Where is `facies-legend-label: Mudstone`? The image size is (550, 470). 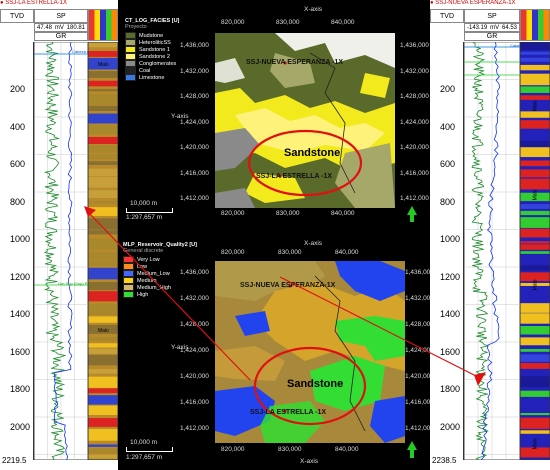
facies-legend-label: Mudstone is located at coordinates (151, 35).